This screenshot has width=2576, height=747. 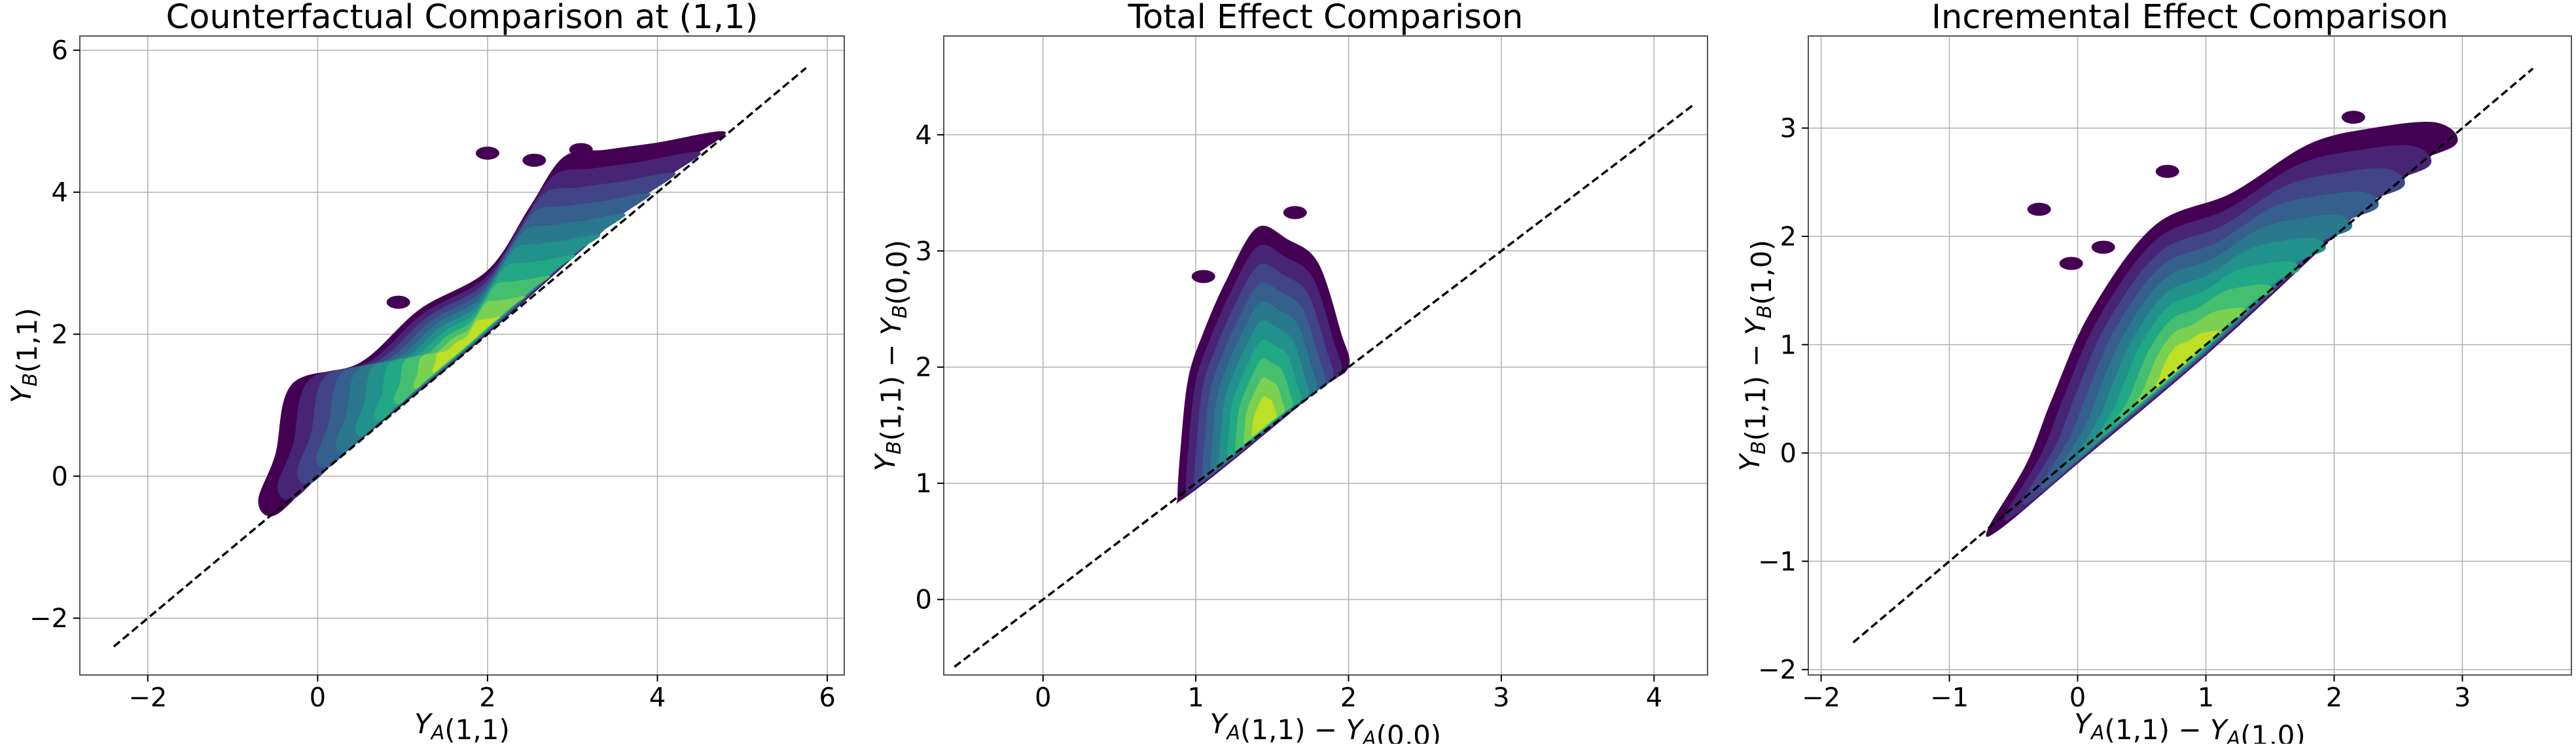 What do you see at coordinates (1949, 698) in the screenshot?
I see `x-tick-label: −1` at bounding box center [1949, 698].